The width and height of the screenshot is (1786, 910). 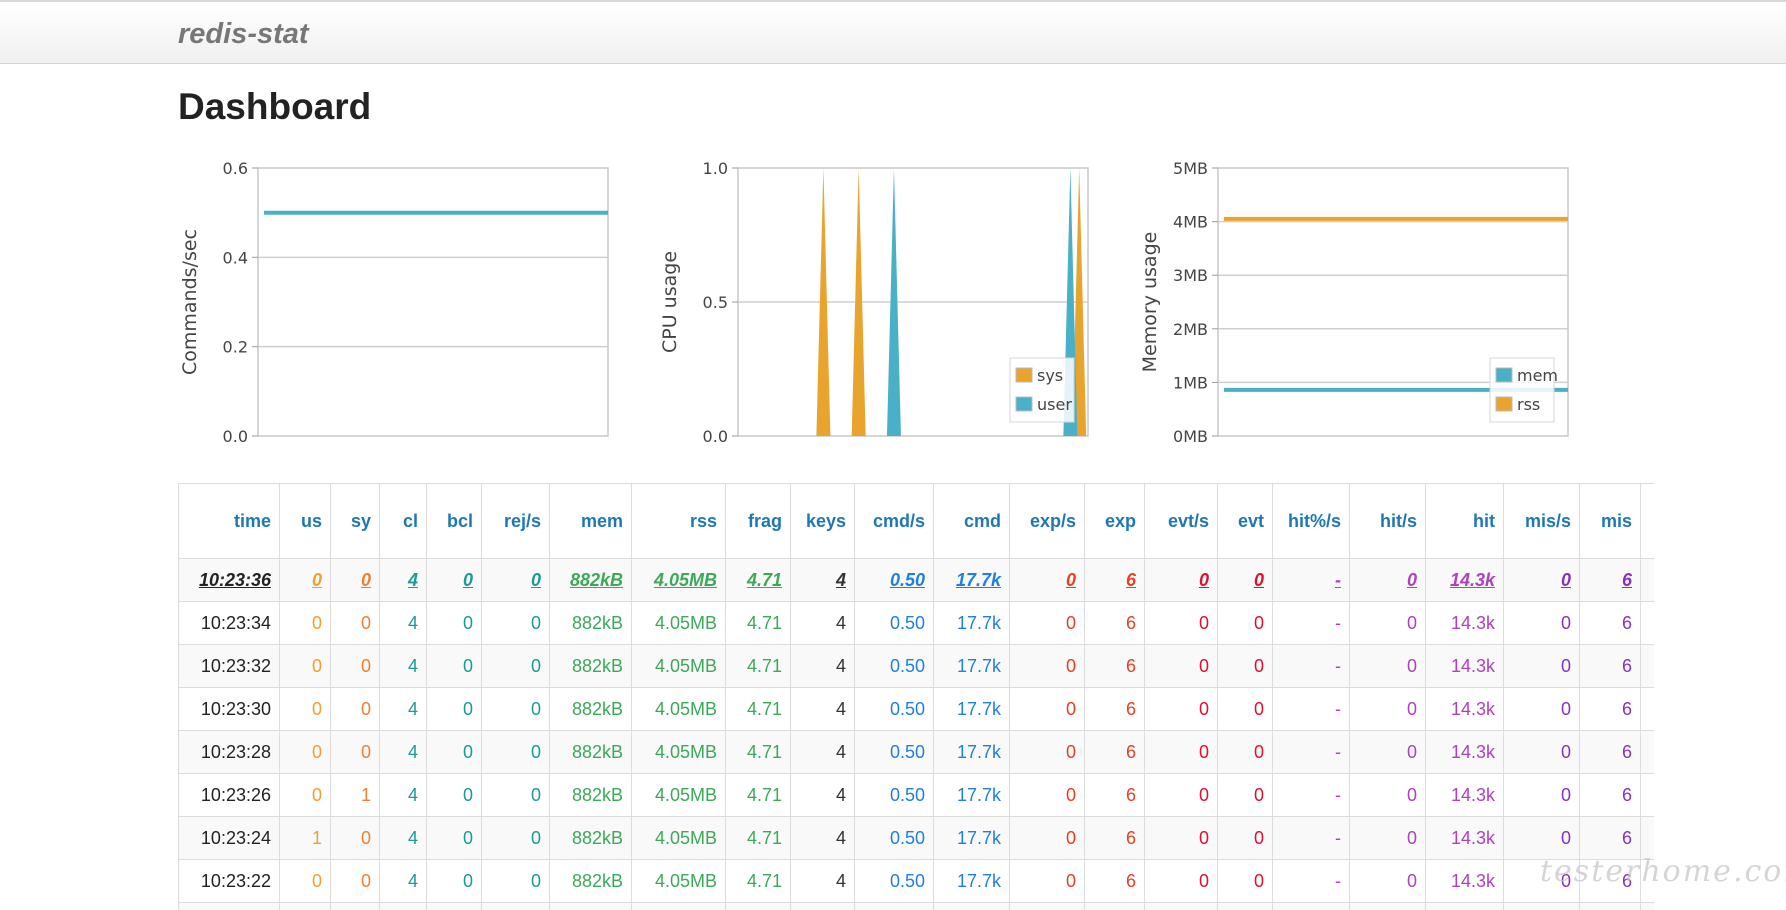 I want to click on cell-mem, so click(x=590, y=906).